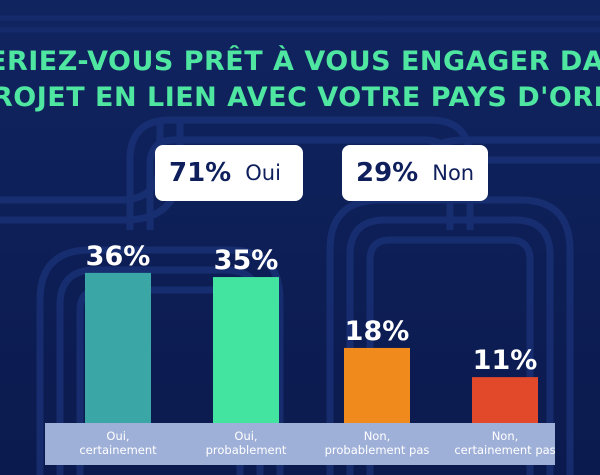  What do you see at coordinates (118, 256) in the screenshot?
I see `bar-value-label-1: 36%` at bounding box center [118, 256].